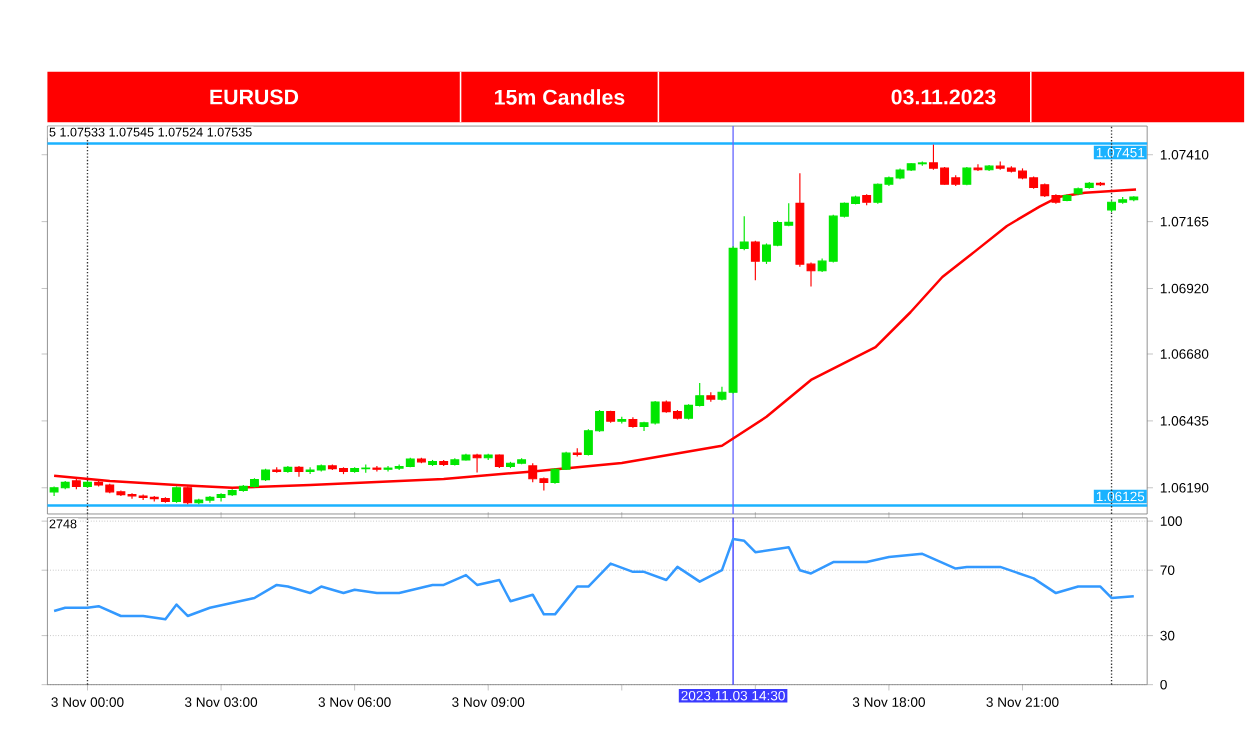 The image size is (1248, 738). Describe the element at coordinates (594, 579) in the screenshot. I see `line-series` at that location.